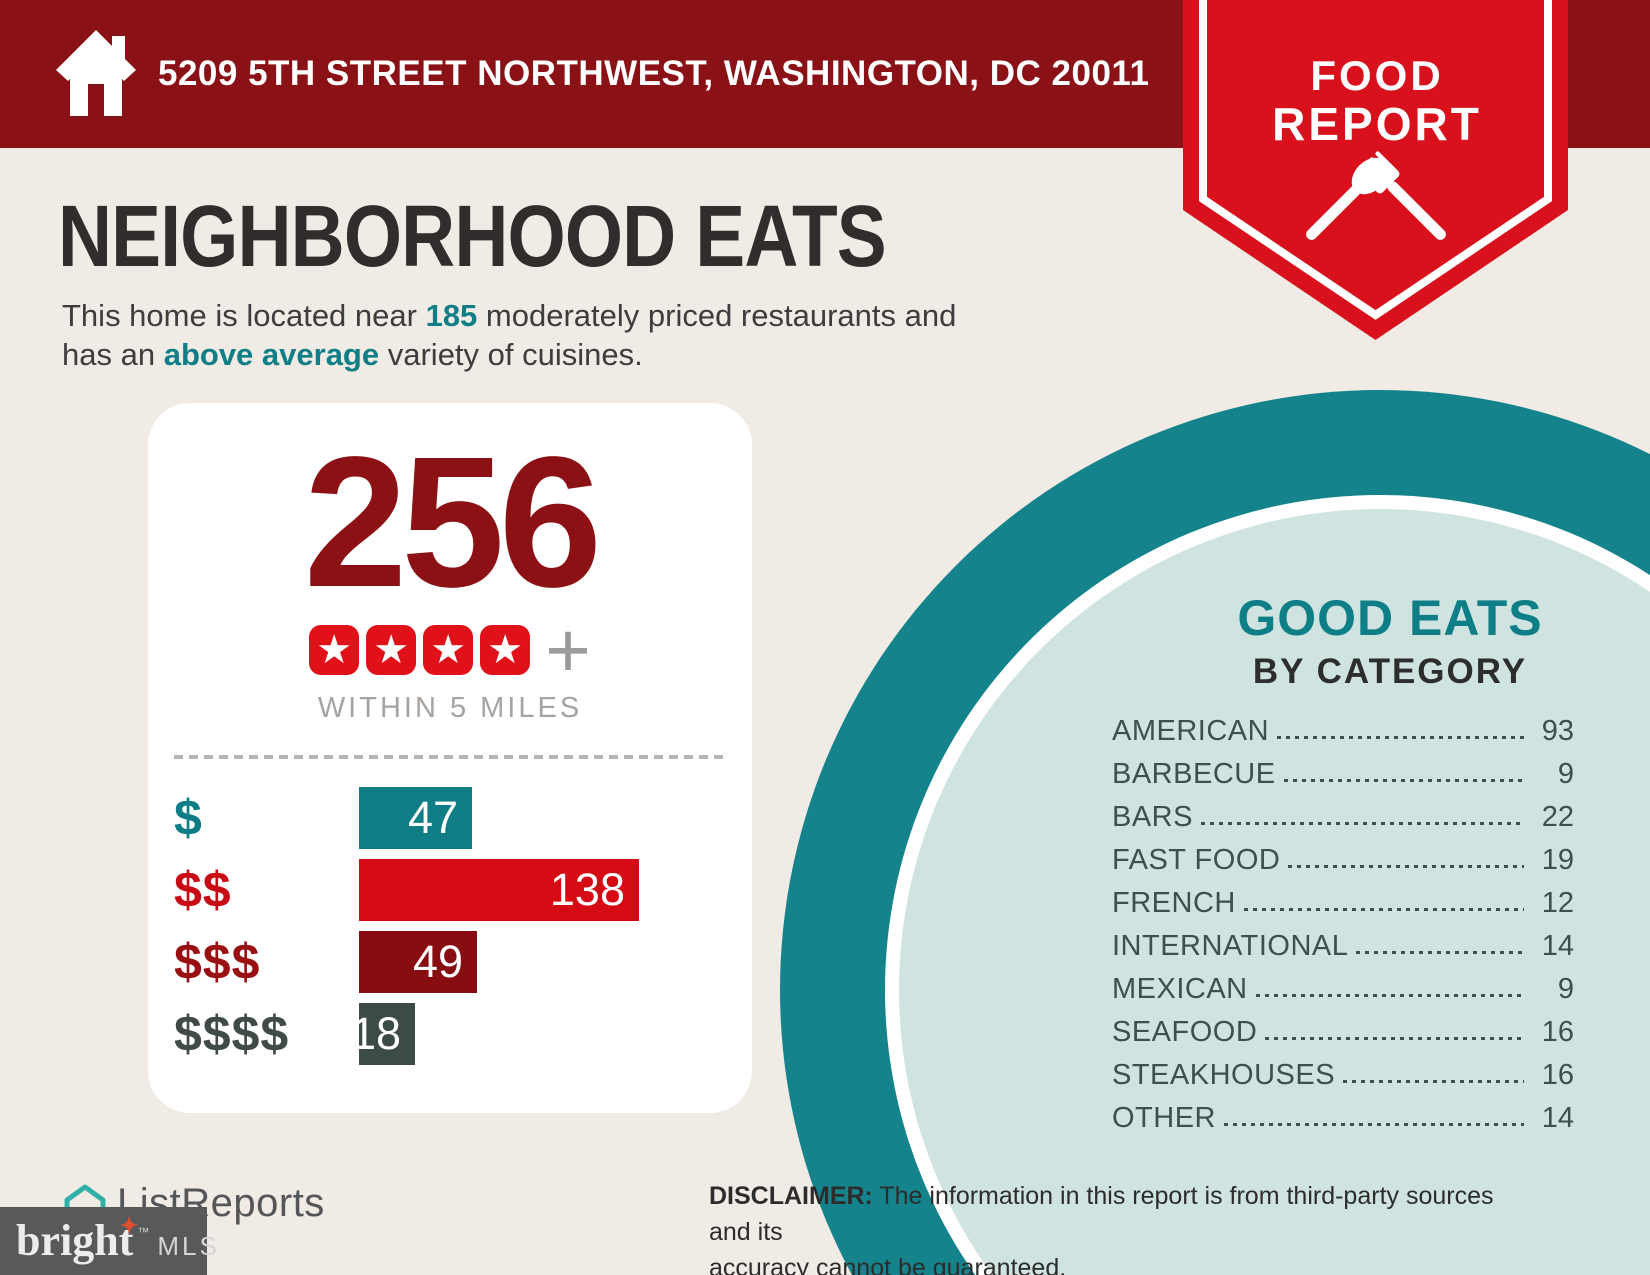 This screenshot has width=1650, height=1275. Describe the element at coordinates (511, 354) in the screenshot. I see `intro-seg4: variety of cuisines.` at that location.